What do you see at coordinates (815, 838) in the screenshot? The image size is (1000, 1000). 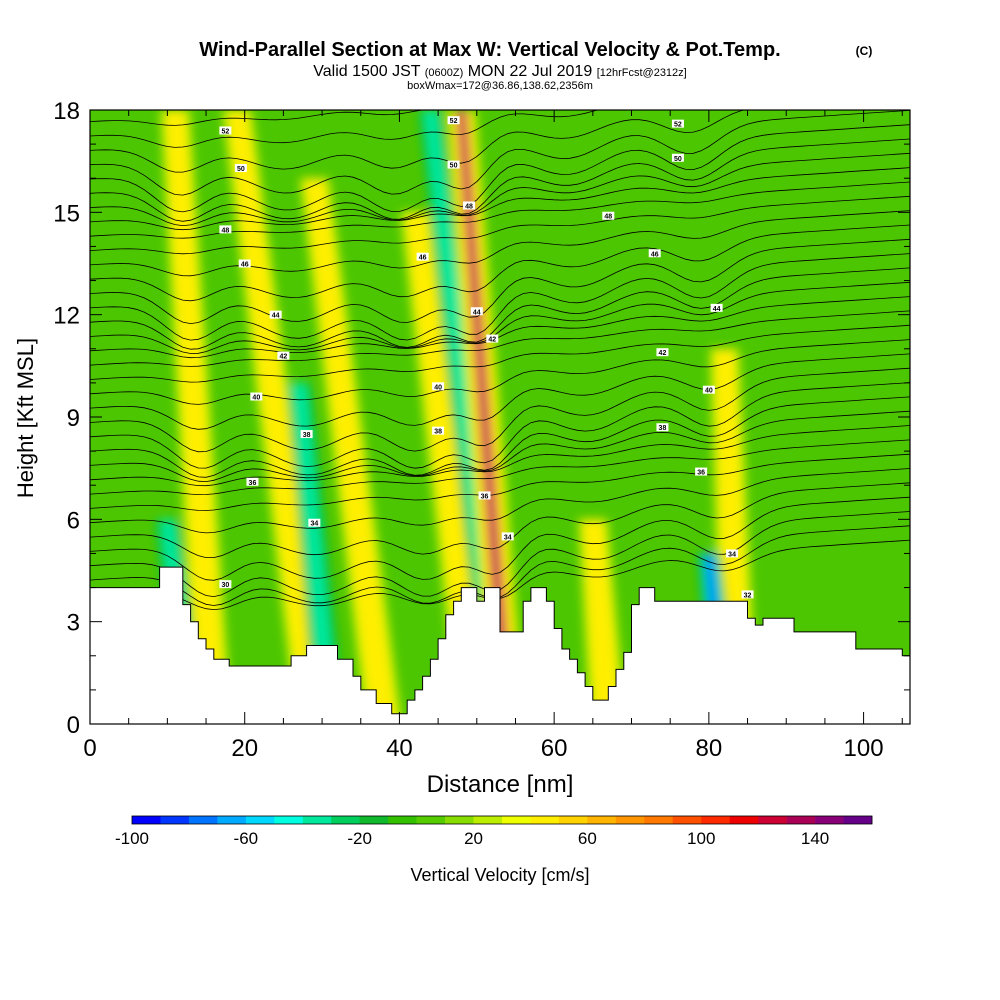 I see `colorbar-tick-label: 140` at bounding box center [815, 838].